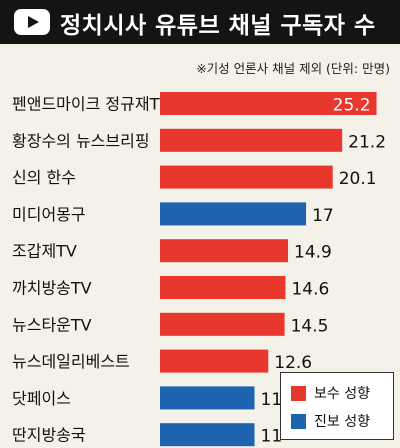 The image size is (400, 448). I want to click on chart-header: 정치시사 유튜브 채널 구독자 수, so click(200, 22).